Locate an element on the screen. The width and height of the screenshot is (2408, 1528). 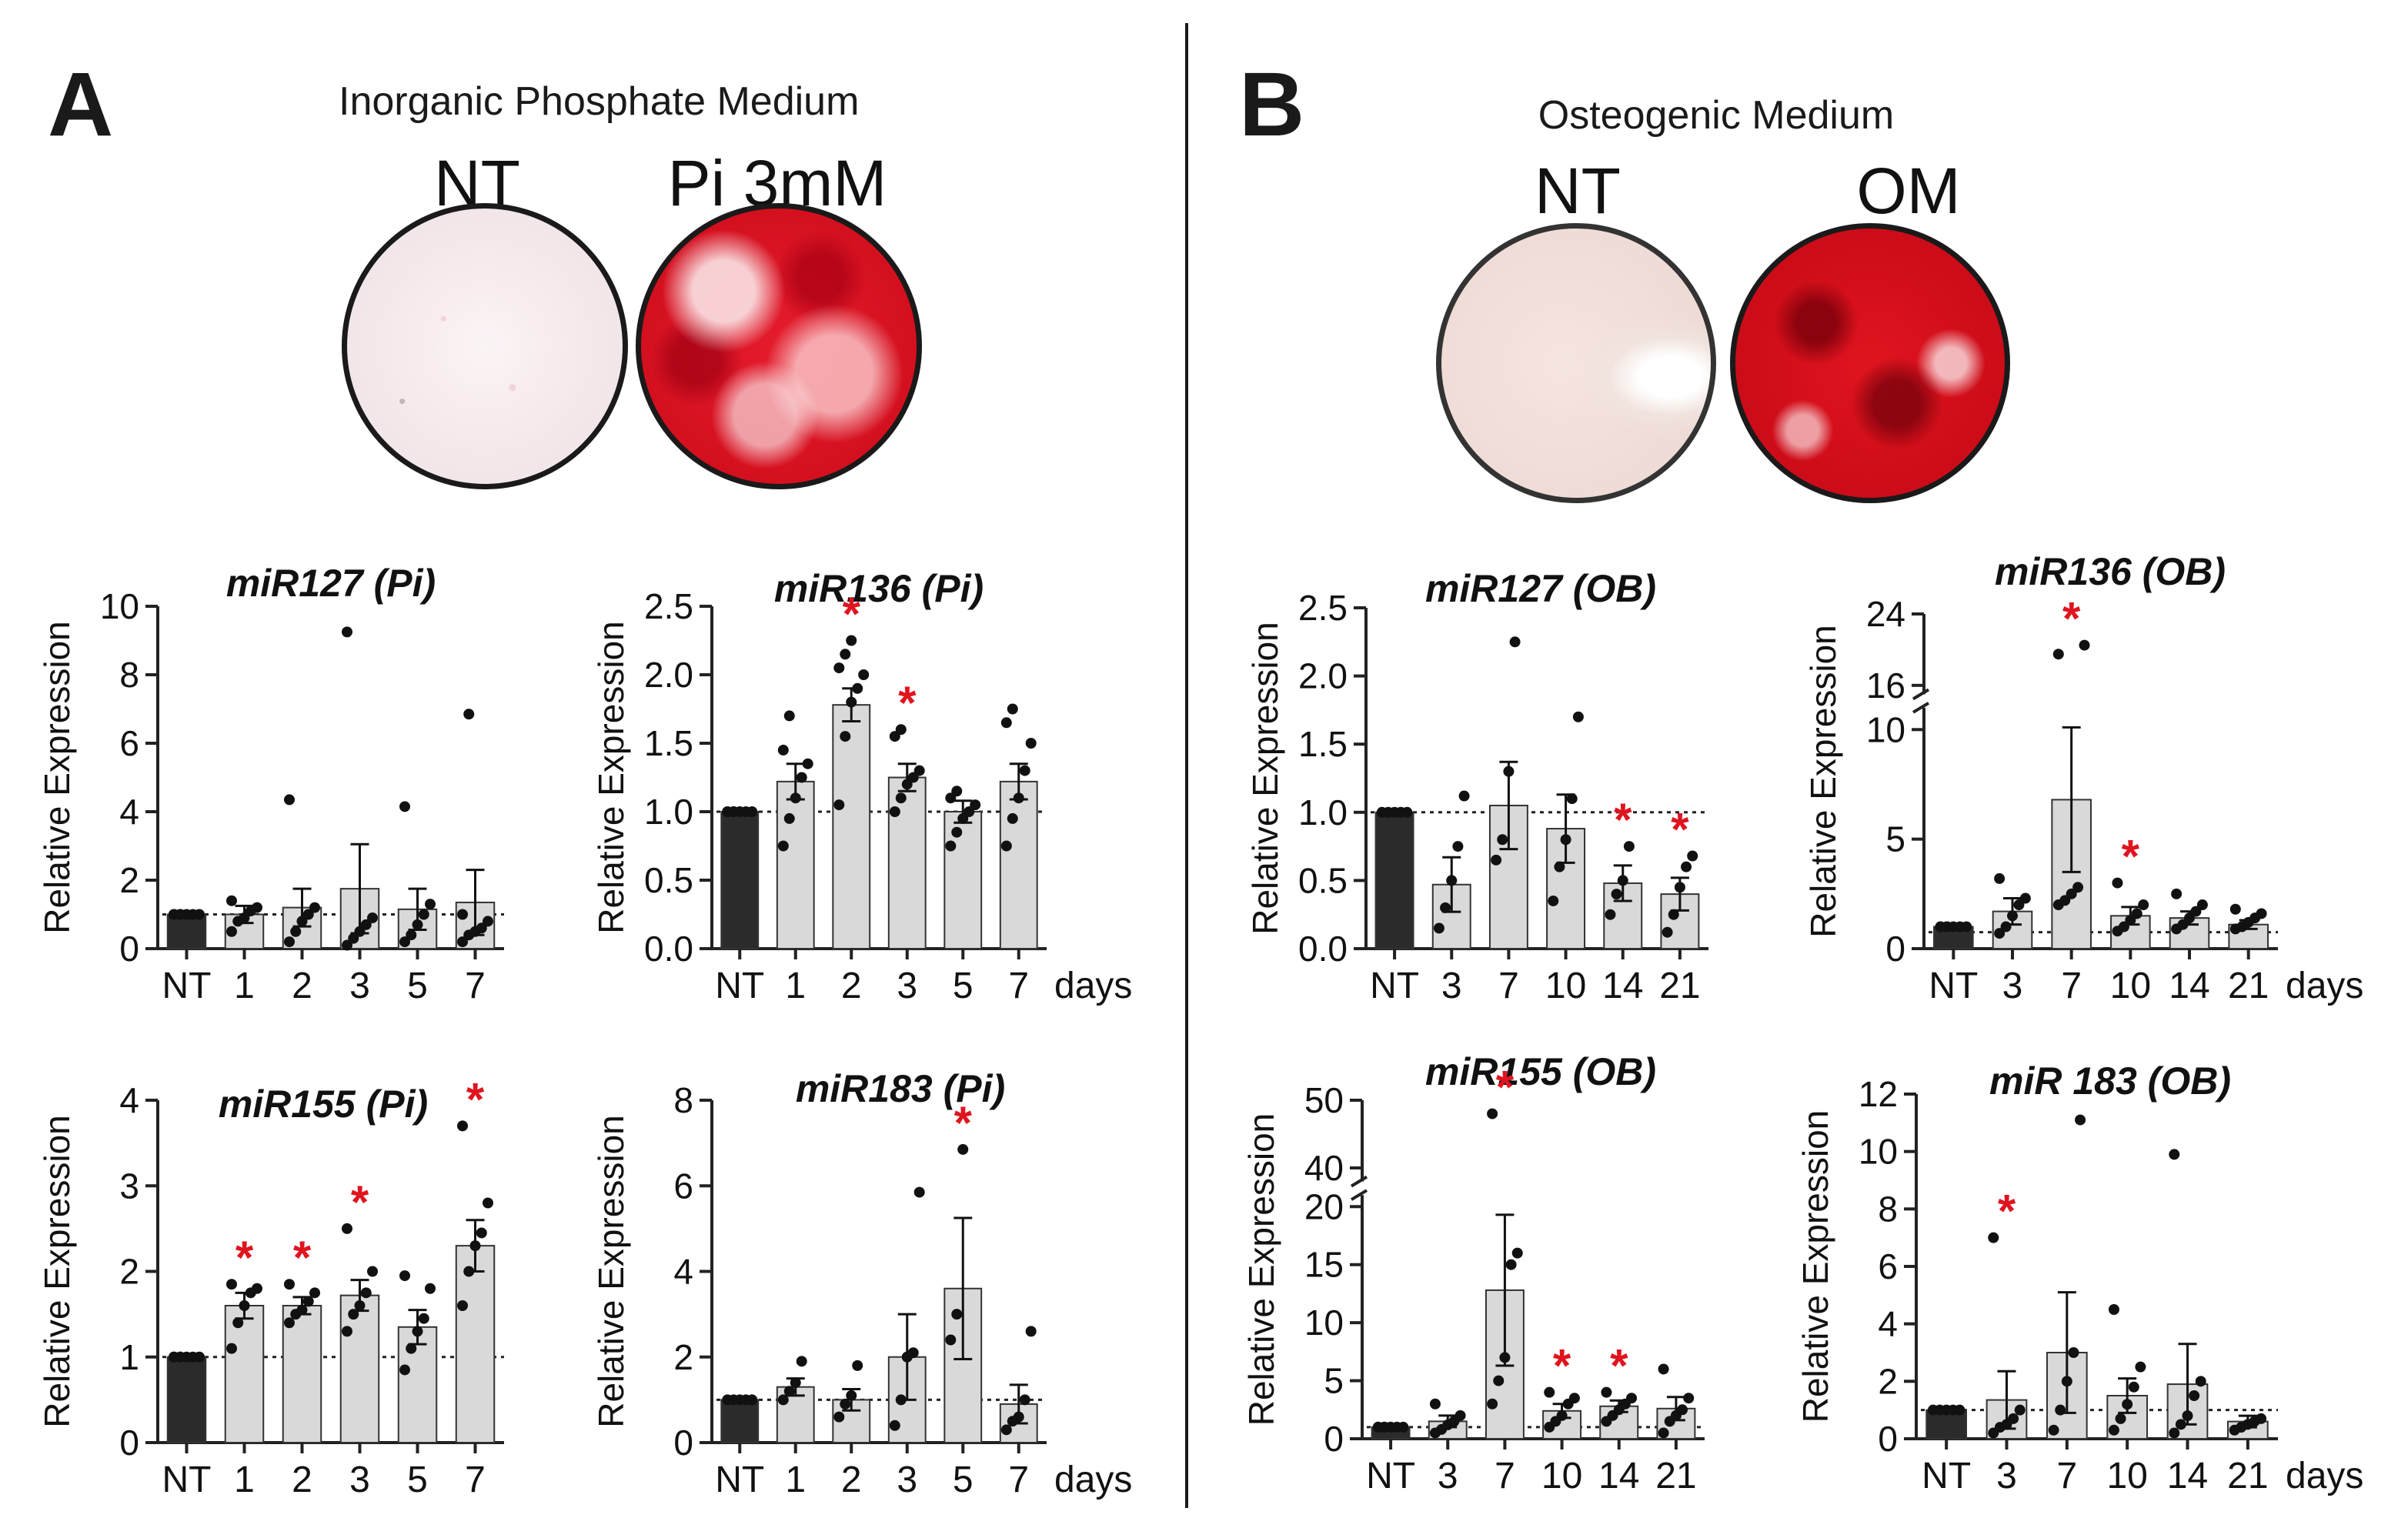
y-tick-label: 40 is located at coordinates (1324, 1168).